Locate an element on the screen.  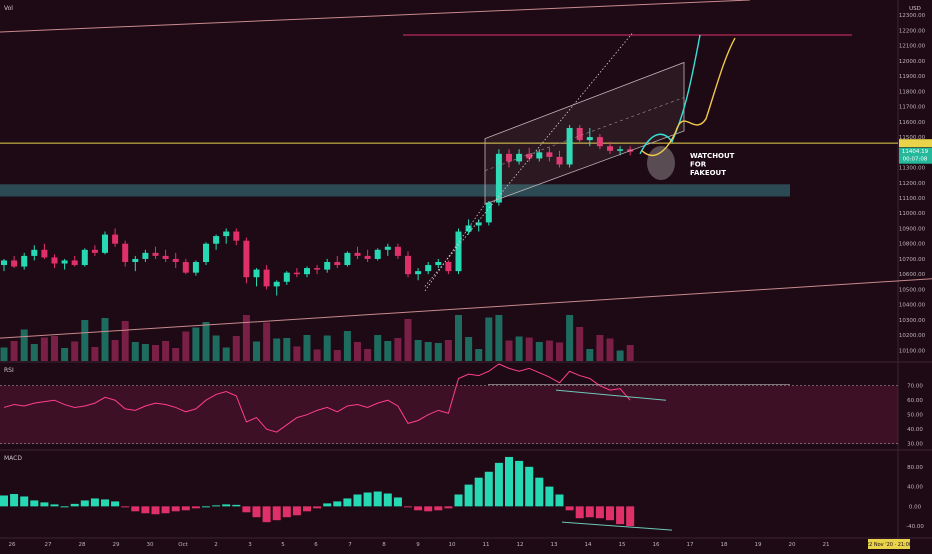
parallel-channel is located at coordinates (584, 133).